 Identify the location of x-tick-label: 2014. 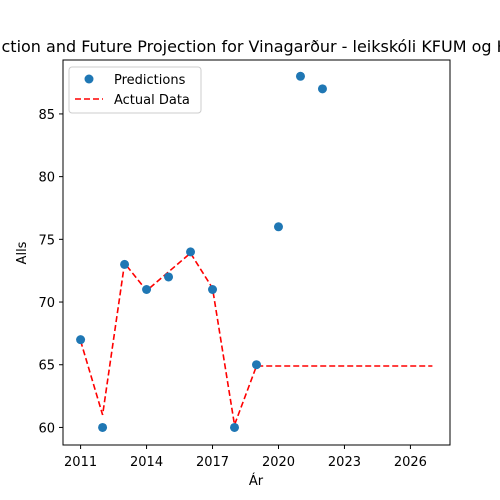
(146, 462).